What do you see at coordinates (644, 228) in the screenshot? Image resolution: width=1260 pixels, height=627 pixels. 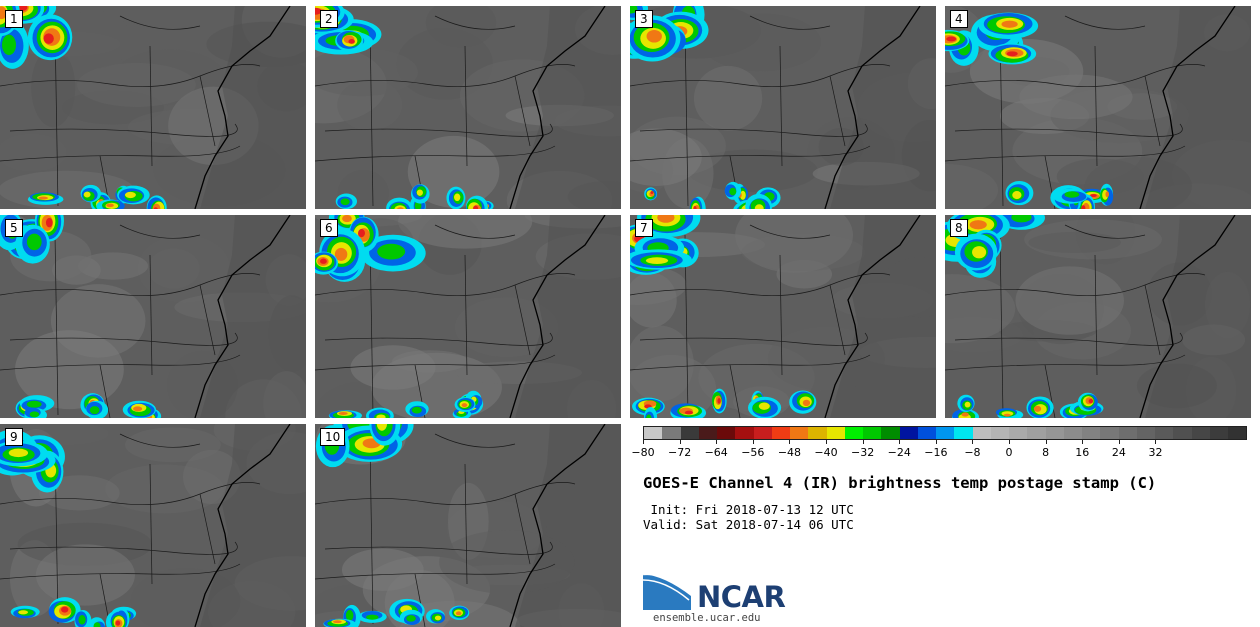 I see `panel-number: 7` at bounding box center [644, 228].